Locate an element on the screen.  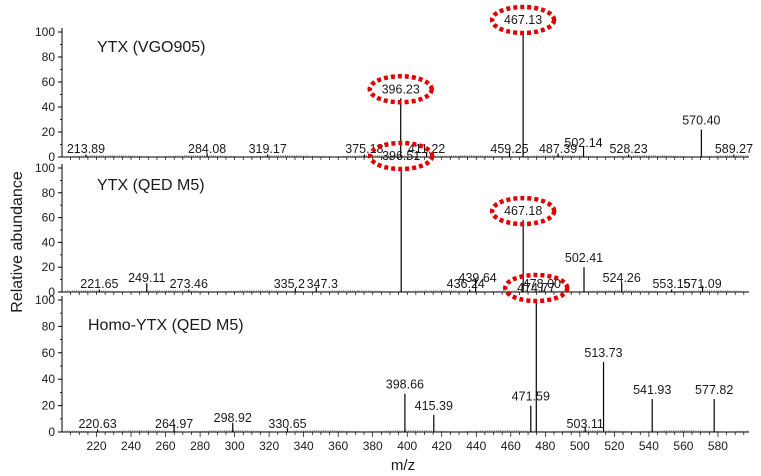
x-tick-label: 220 is located at coordinates (97, 446).